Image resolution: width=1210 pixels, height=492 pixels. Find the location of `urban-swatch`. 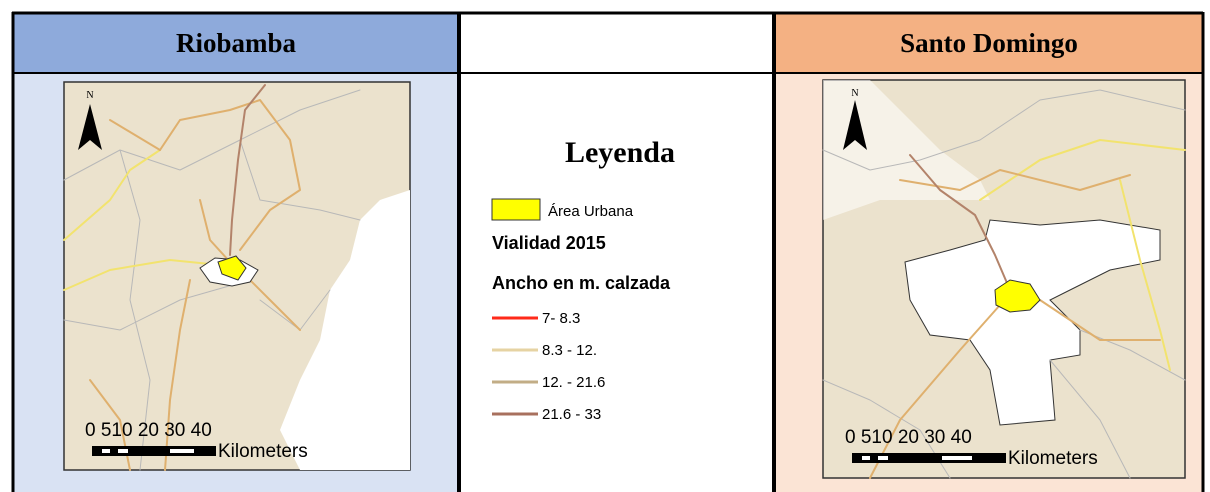

urban-swatch is located at coordinates (516, 209).